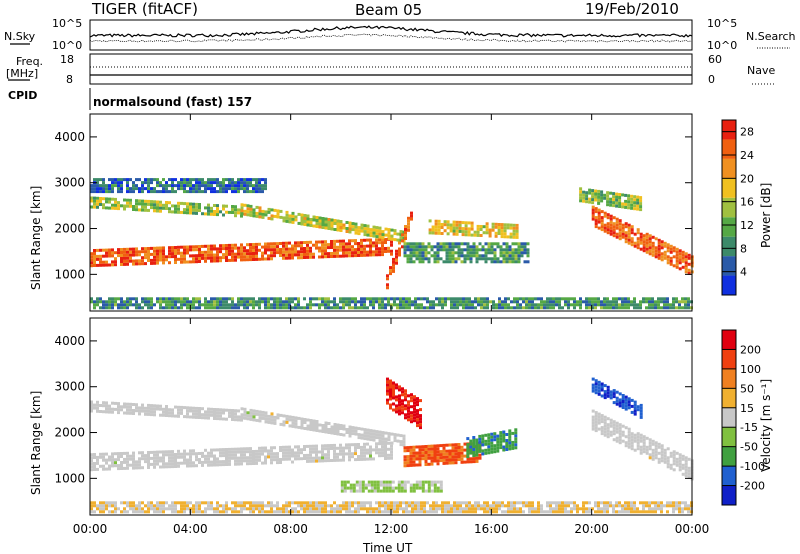 This screenshot has height=554, width=800. I want to click on x-tick-label: 00:00, so click(692, 529).